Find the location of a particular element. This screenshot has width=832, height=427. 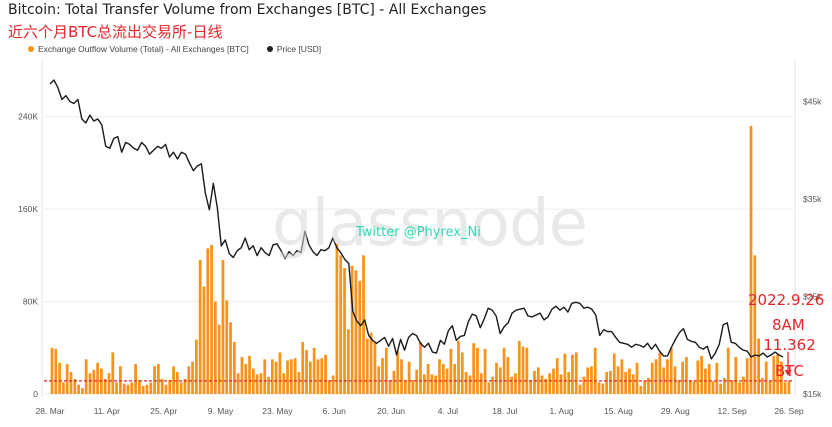

y-left-tick-label: 0 is located at coordinates (35, 394).